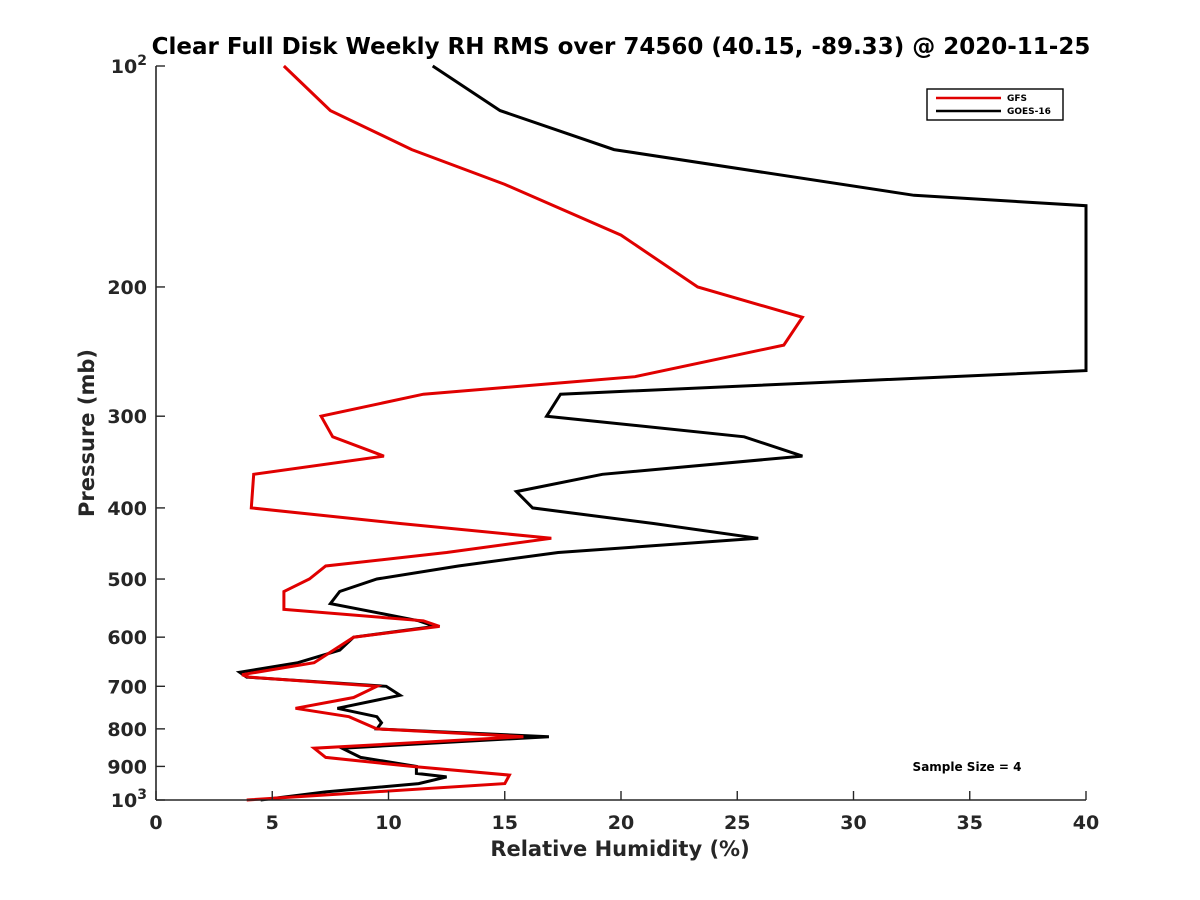 The width and height of the screenshot is (1200, 900). Describe the element at coordinates (127, 767) in the screenshot. I see `y-tick-label: 900` at that location.